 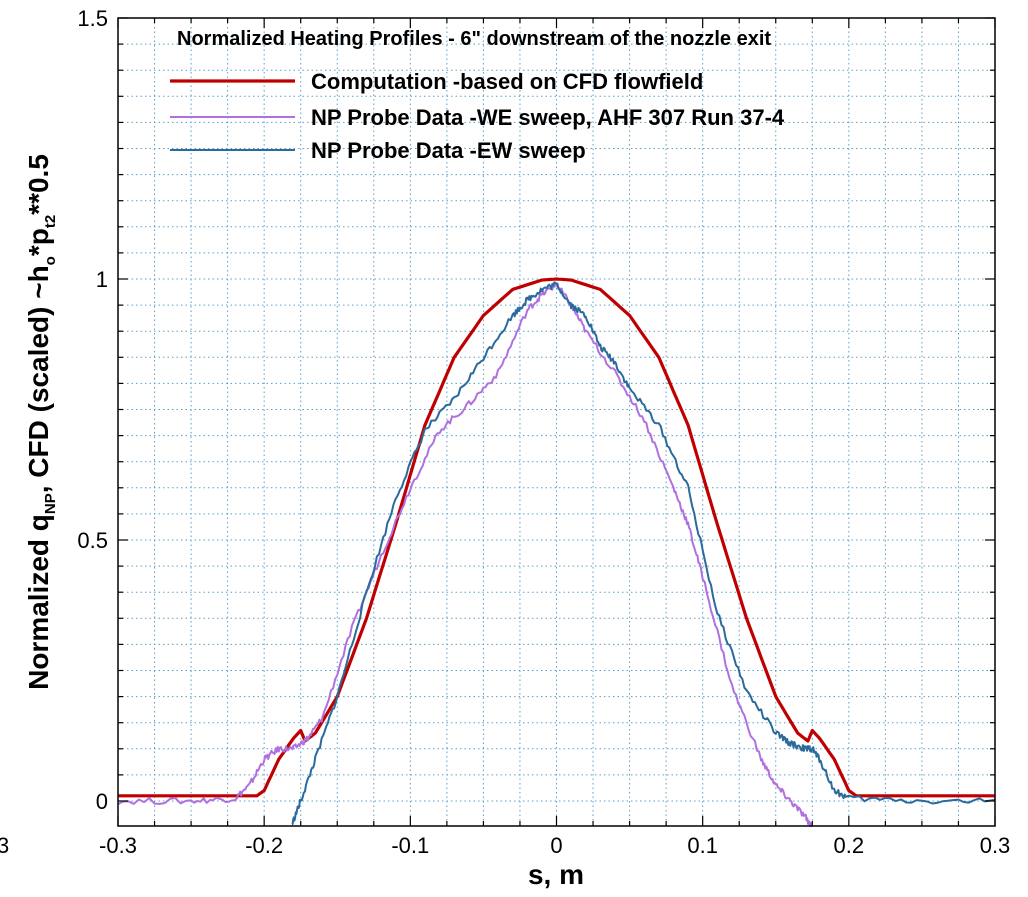 What do you see at coordinates (38, 184) in the screenshot?
I see `y-label-suffix: **0.5` at bounding box center [38, 184].